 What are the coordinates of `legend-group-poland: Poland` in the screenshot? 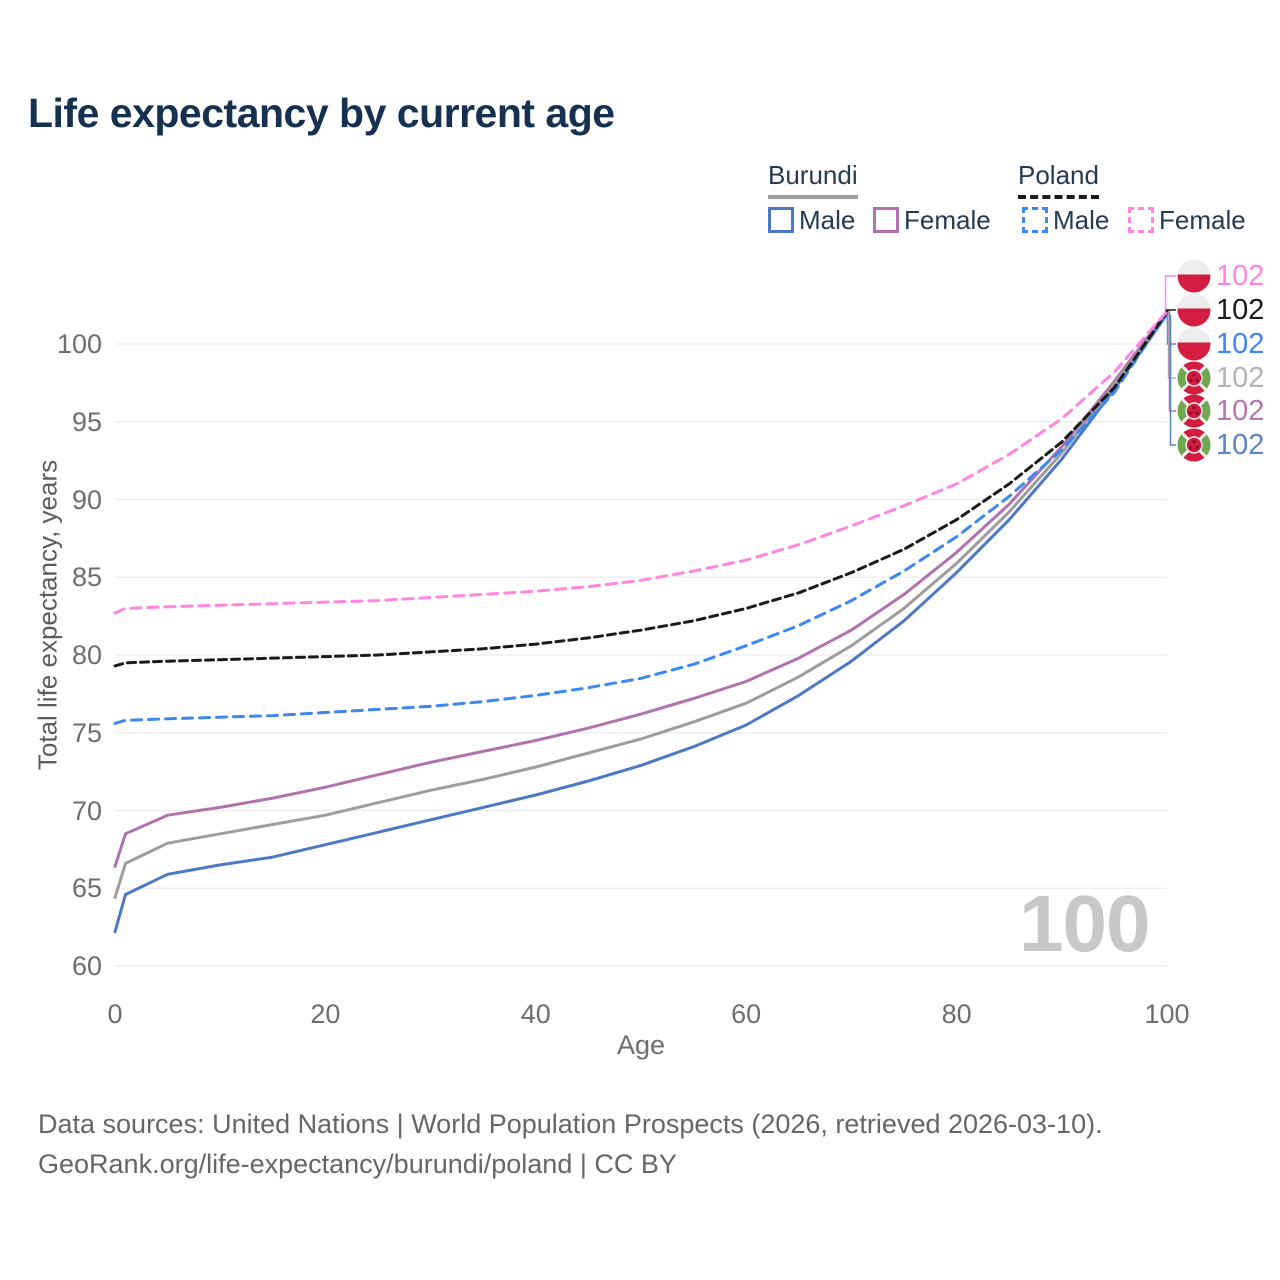 It's located at (1058, 179).